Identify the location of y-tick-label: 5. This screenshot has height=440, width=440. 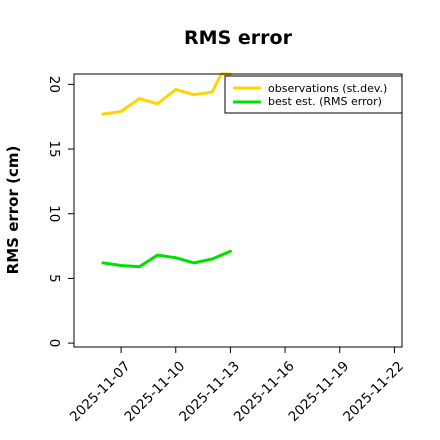
(54, 278).